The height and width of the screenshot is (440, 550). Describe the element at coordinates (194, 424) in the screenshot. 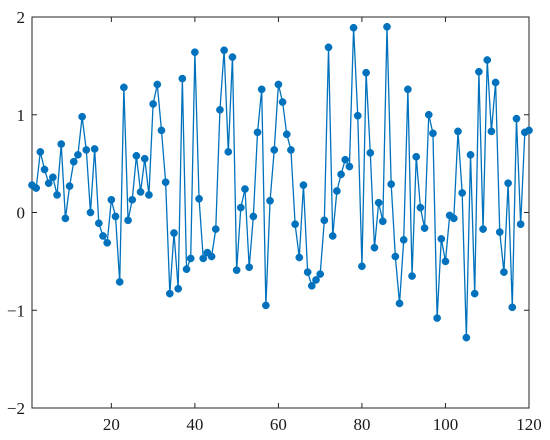

I see `x-tick-label: 40` at that location.